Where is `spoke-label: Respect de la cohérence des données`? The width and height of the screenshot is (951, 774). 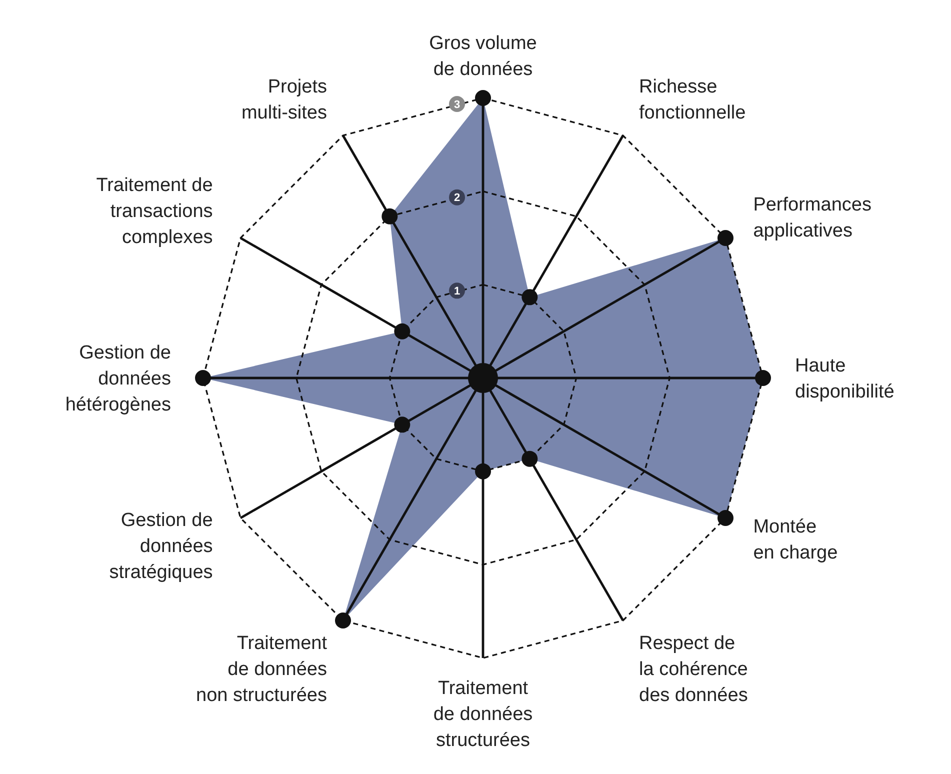
spoke-label: Respect de la cohérence des données is located at coordinates (693, 669).